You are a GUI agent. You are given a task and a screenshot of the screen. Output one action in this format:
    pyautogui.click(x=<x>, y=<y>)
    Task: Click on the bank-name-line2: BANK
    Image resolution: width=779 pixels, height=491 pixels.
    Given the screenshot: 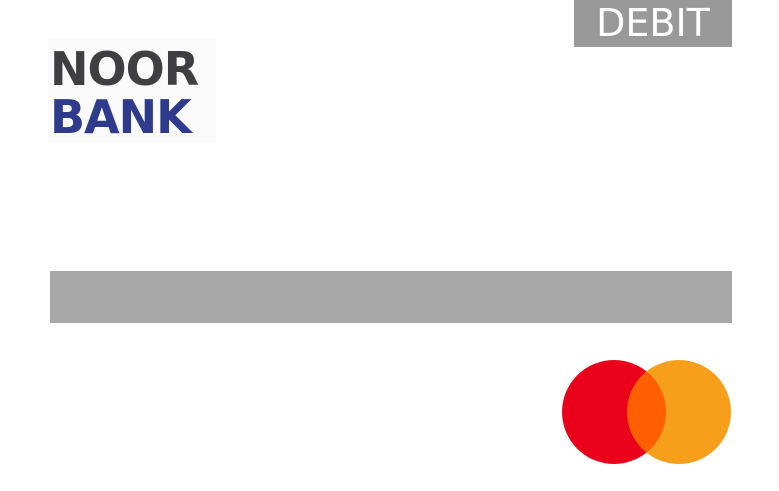 What is the action you would take?
    pyautogui.click(x=120, y=117)
    